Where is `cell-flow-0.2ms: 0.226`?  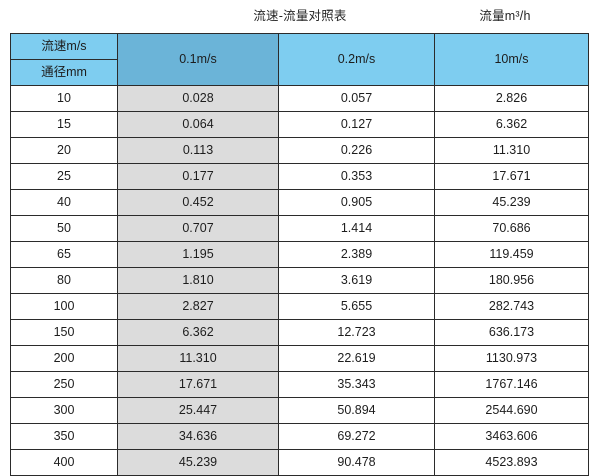
cell-flow-0.2ms: 0.226 is located at coordinates (356, 150).